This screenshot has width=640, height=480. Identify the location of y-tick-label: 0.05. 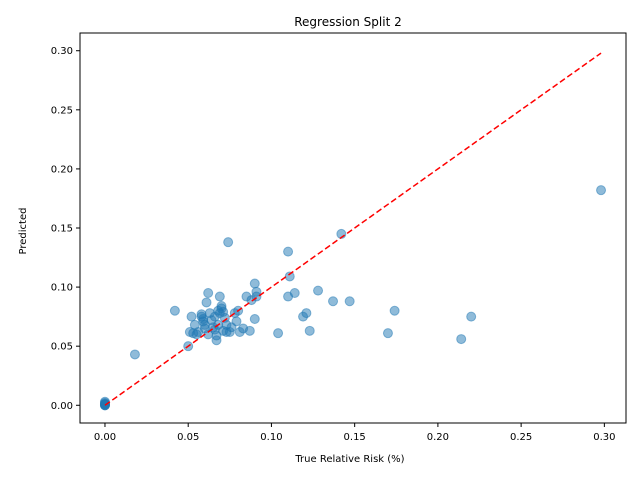
(62, 347).